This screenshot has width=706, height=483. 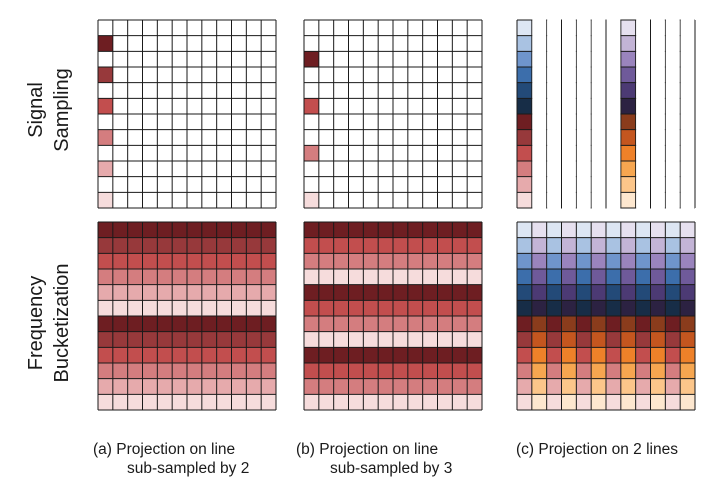 I want to click on caption-tag: (a), so click(x=102, y=449).